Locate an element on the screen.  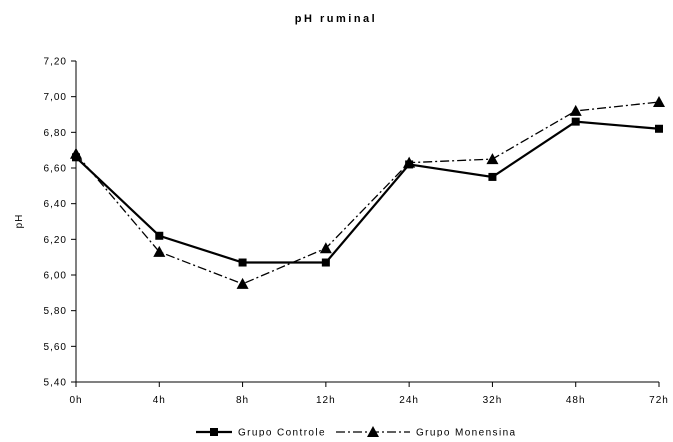
x-tick-label: 32h is located at coordinates (493, 400).